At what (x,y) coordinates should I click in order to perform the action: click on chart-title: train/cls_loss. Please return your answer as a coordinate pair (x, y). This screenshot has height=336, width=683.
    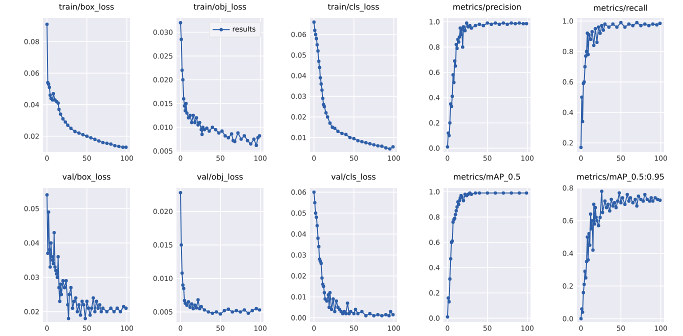
    Looking at the image, I should click on (353, 8).